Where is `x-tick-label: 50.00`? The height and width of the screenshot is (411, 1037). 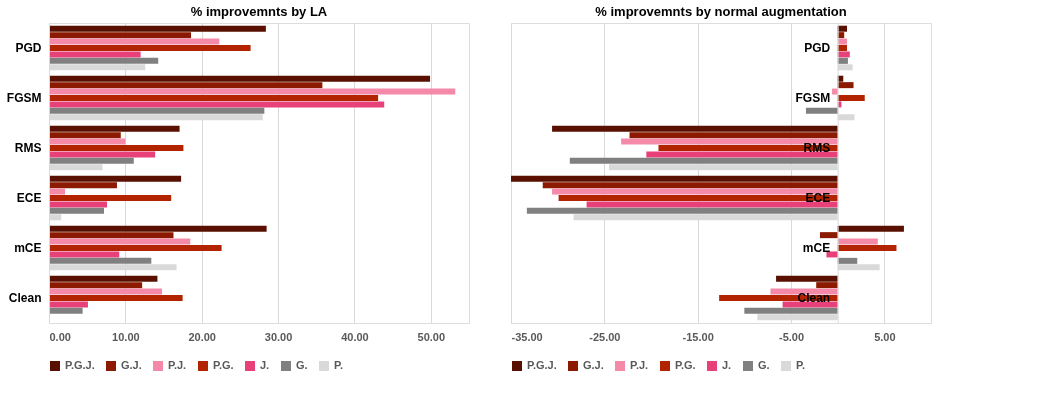 x-tick-label: 50.00 is located at coordinates (431, 336).